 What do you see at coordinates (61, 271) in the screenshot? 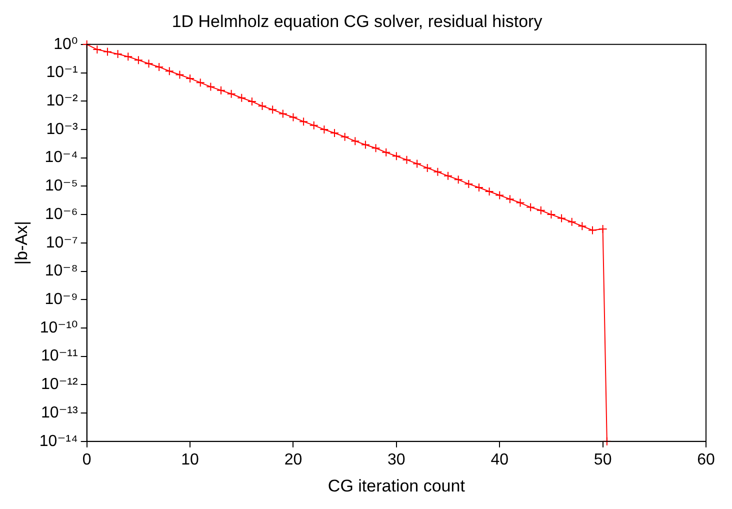
I see `y-tick-label: 10⁻⁸` at bounding box center [61, 271].